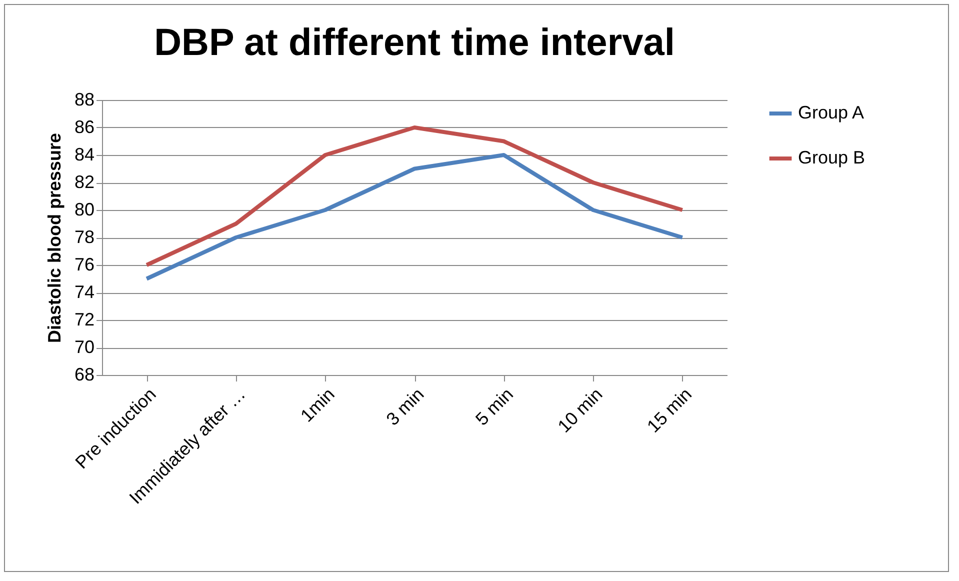  What do you see at coordinates (84, 182) in the screenshot?
I see `y-tick-label: 82` at bounding box center [84, 182].